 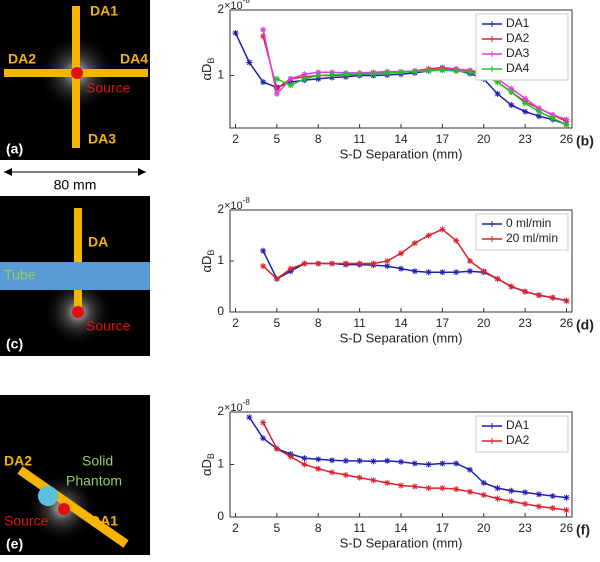 I want to click on x-tick-label: 26, so click(x=567, y=323).